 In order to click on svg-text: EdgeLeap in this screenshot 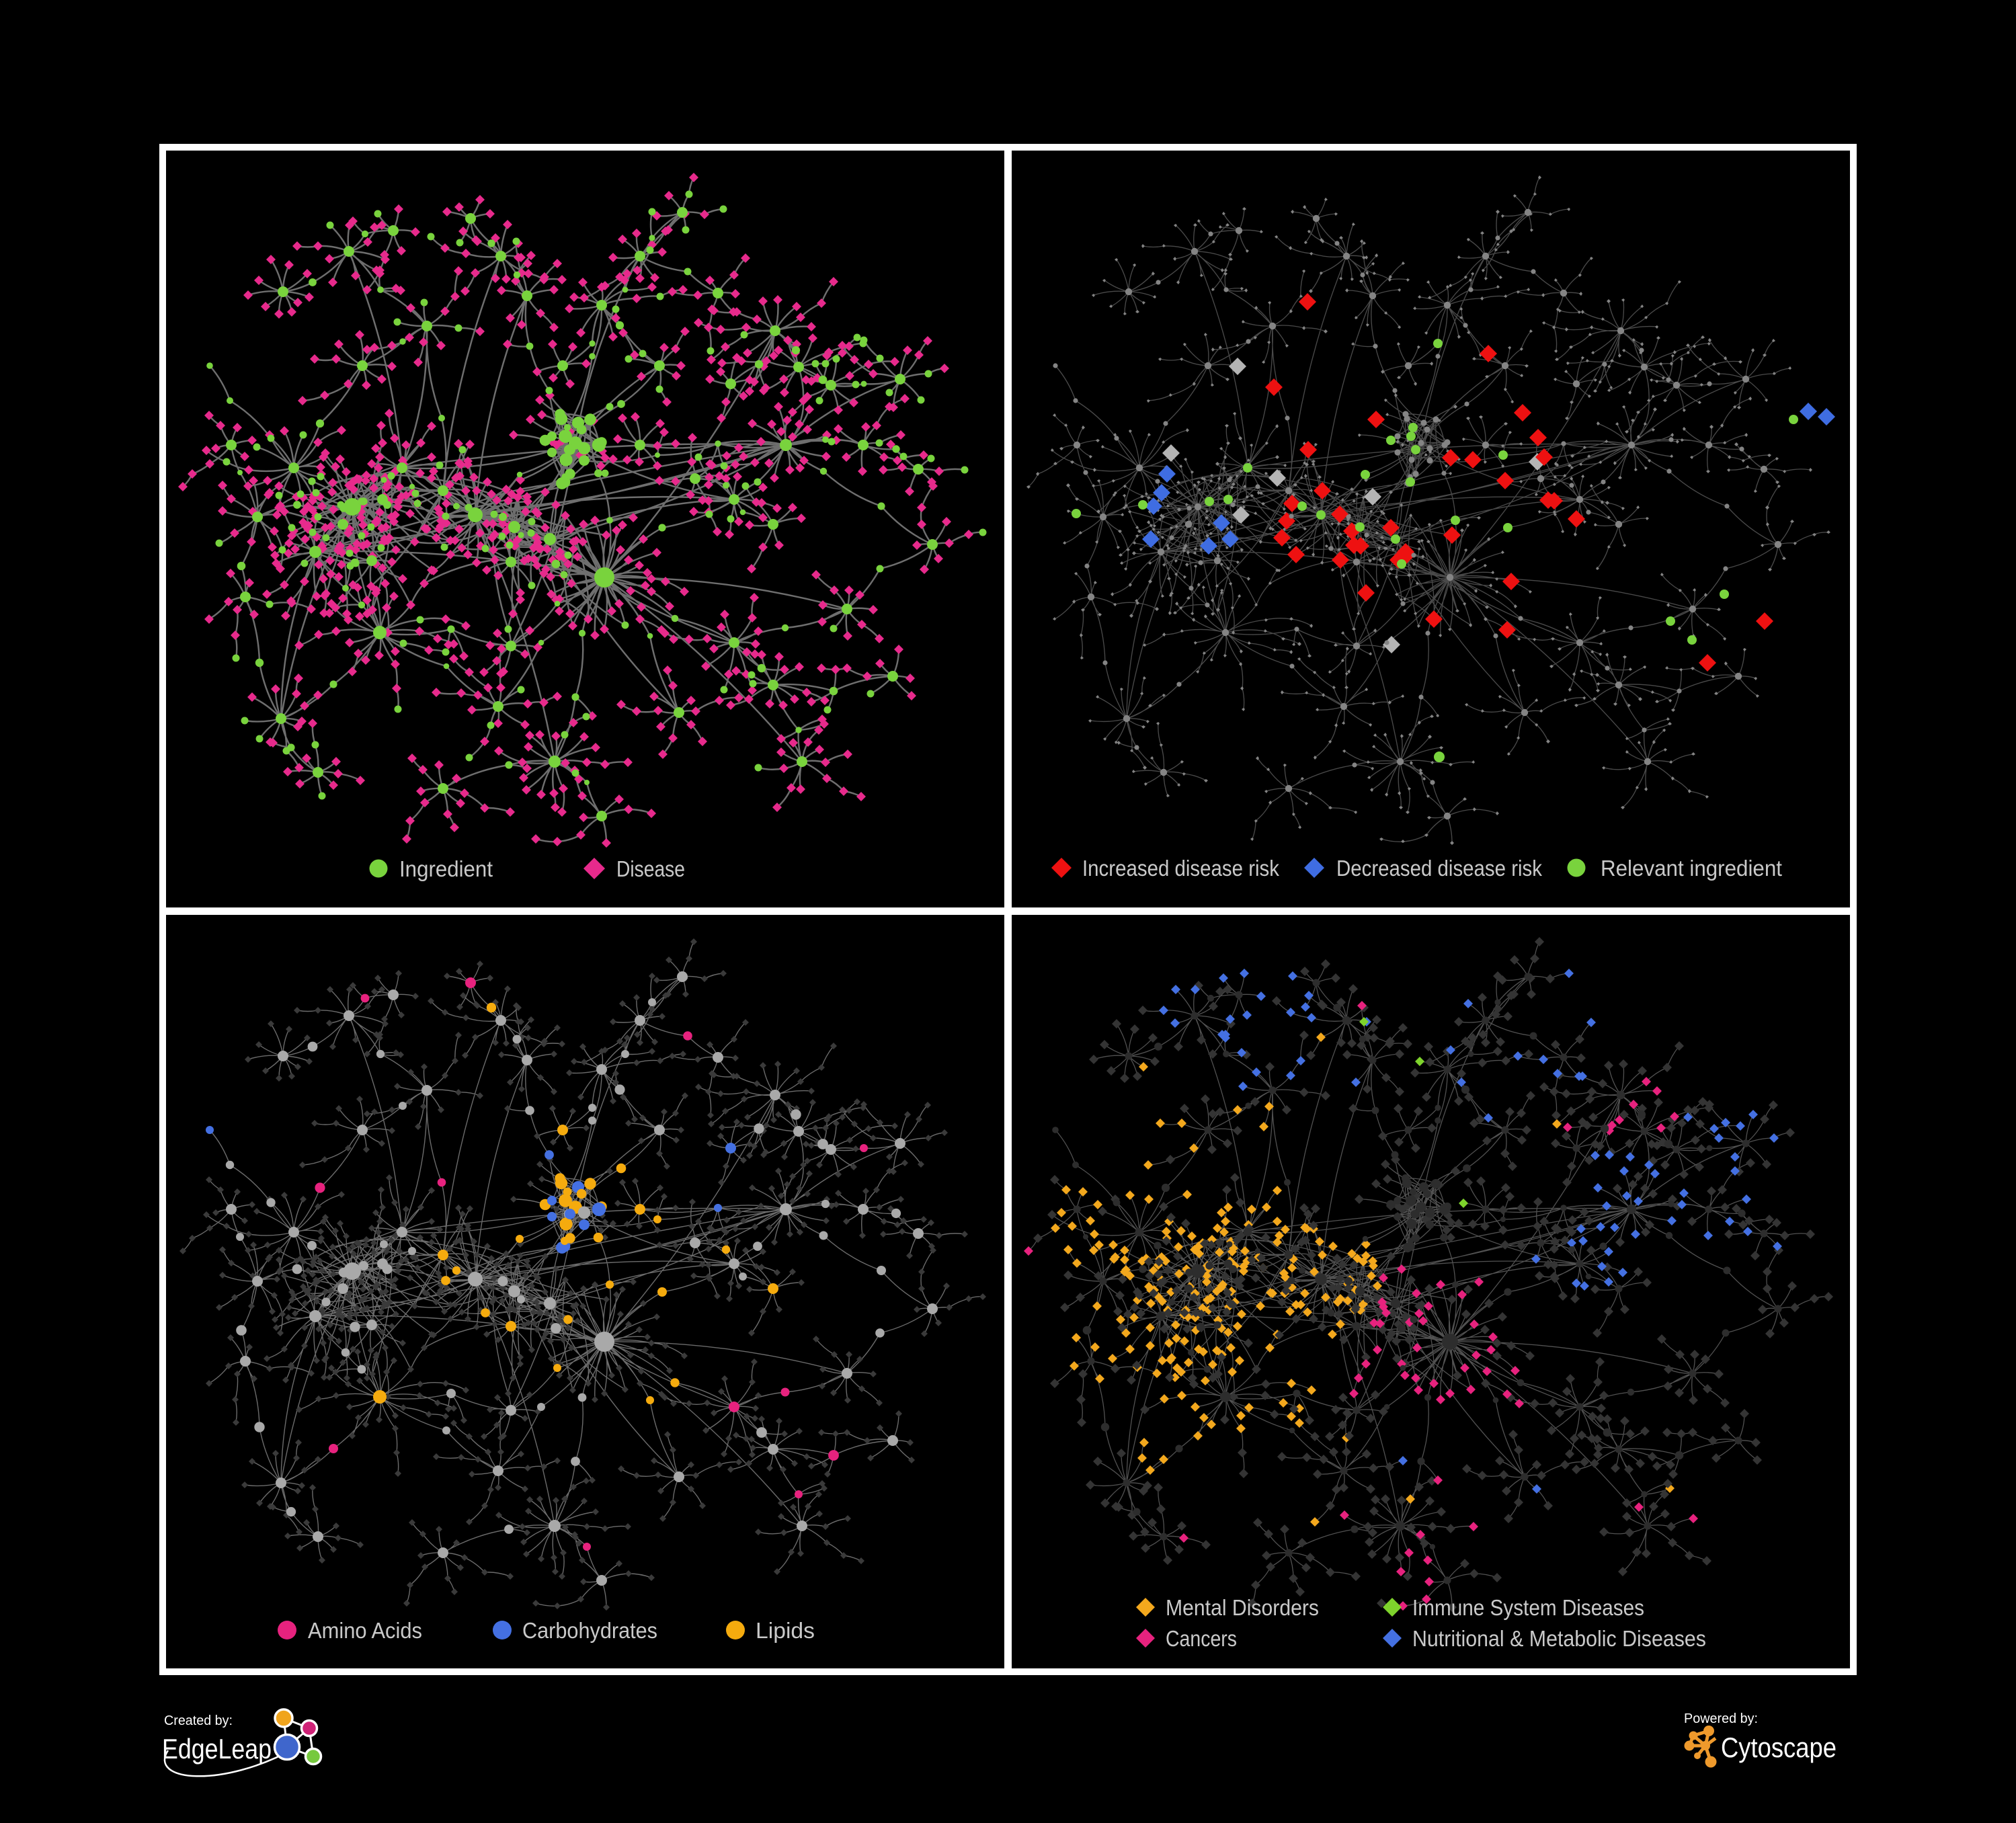, I will do `click(217, 1749)`.